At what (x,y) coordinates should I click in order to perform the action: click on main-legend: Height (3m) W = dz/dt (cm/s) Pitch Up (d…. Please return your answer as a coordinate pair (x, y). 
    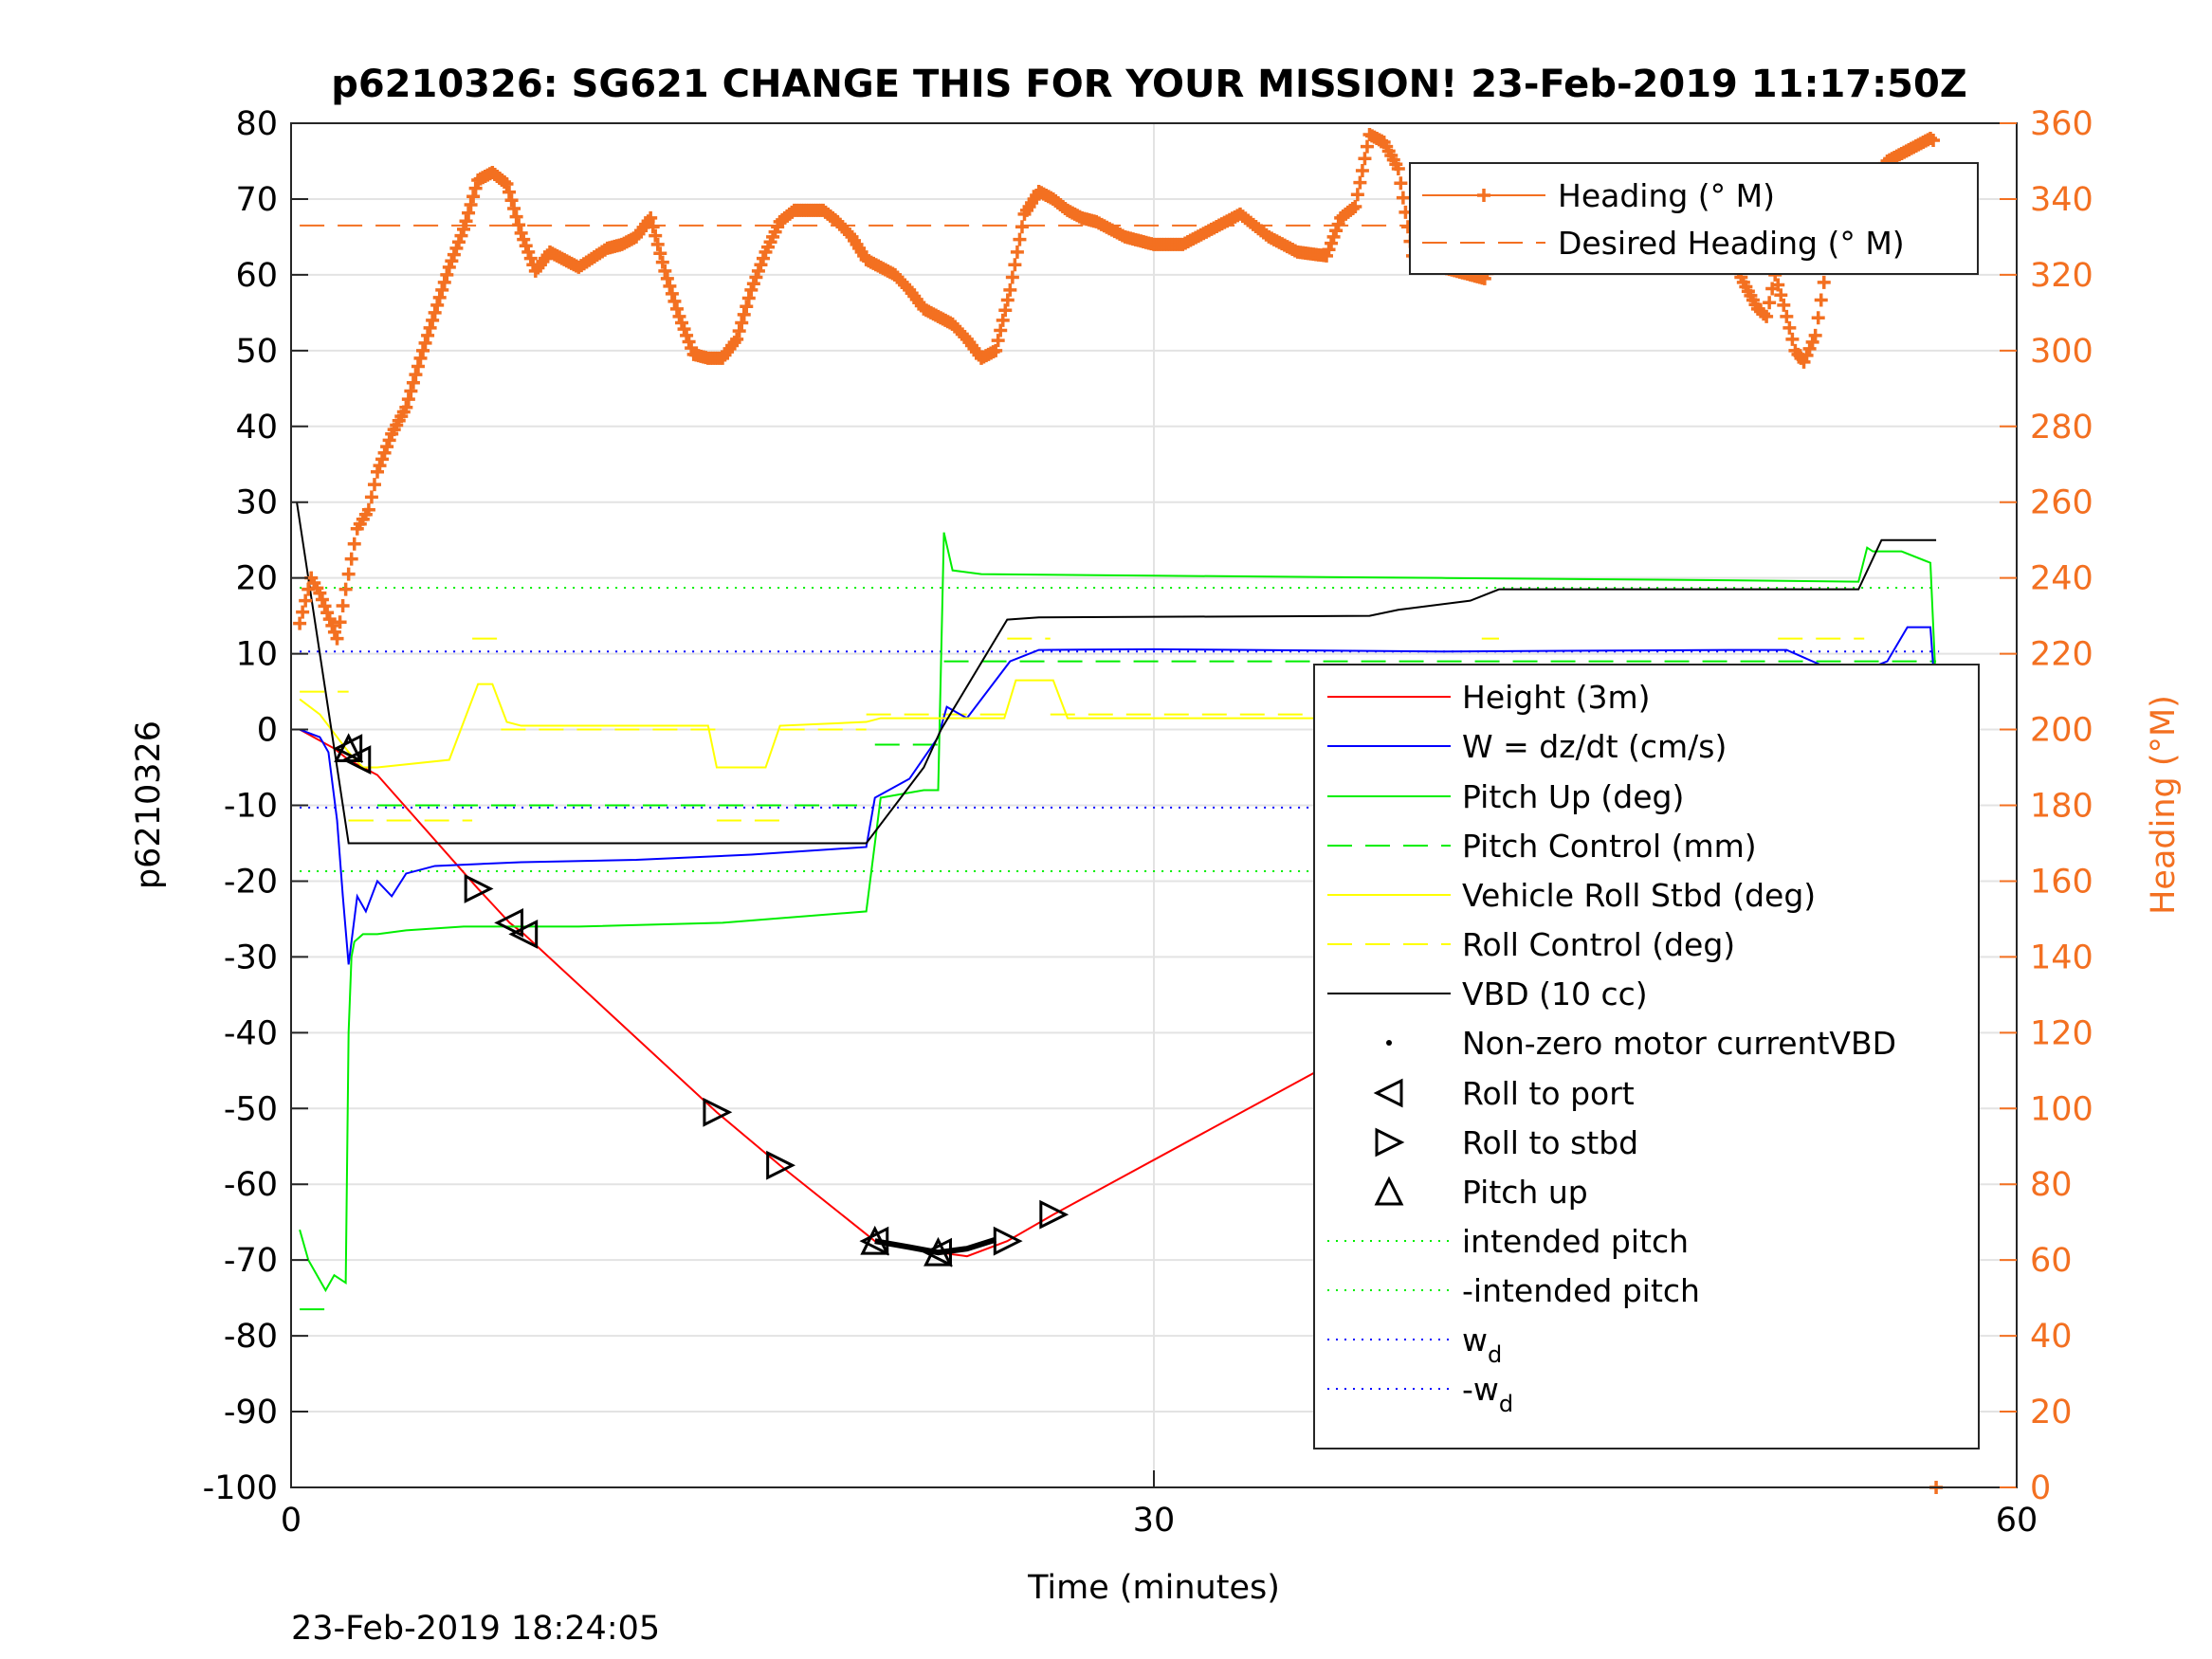
    Looking at the image, I should click on (1646, 1056).